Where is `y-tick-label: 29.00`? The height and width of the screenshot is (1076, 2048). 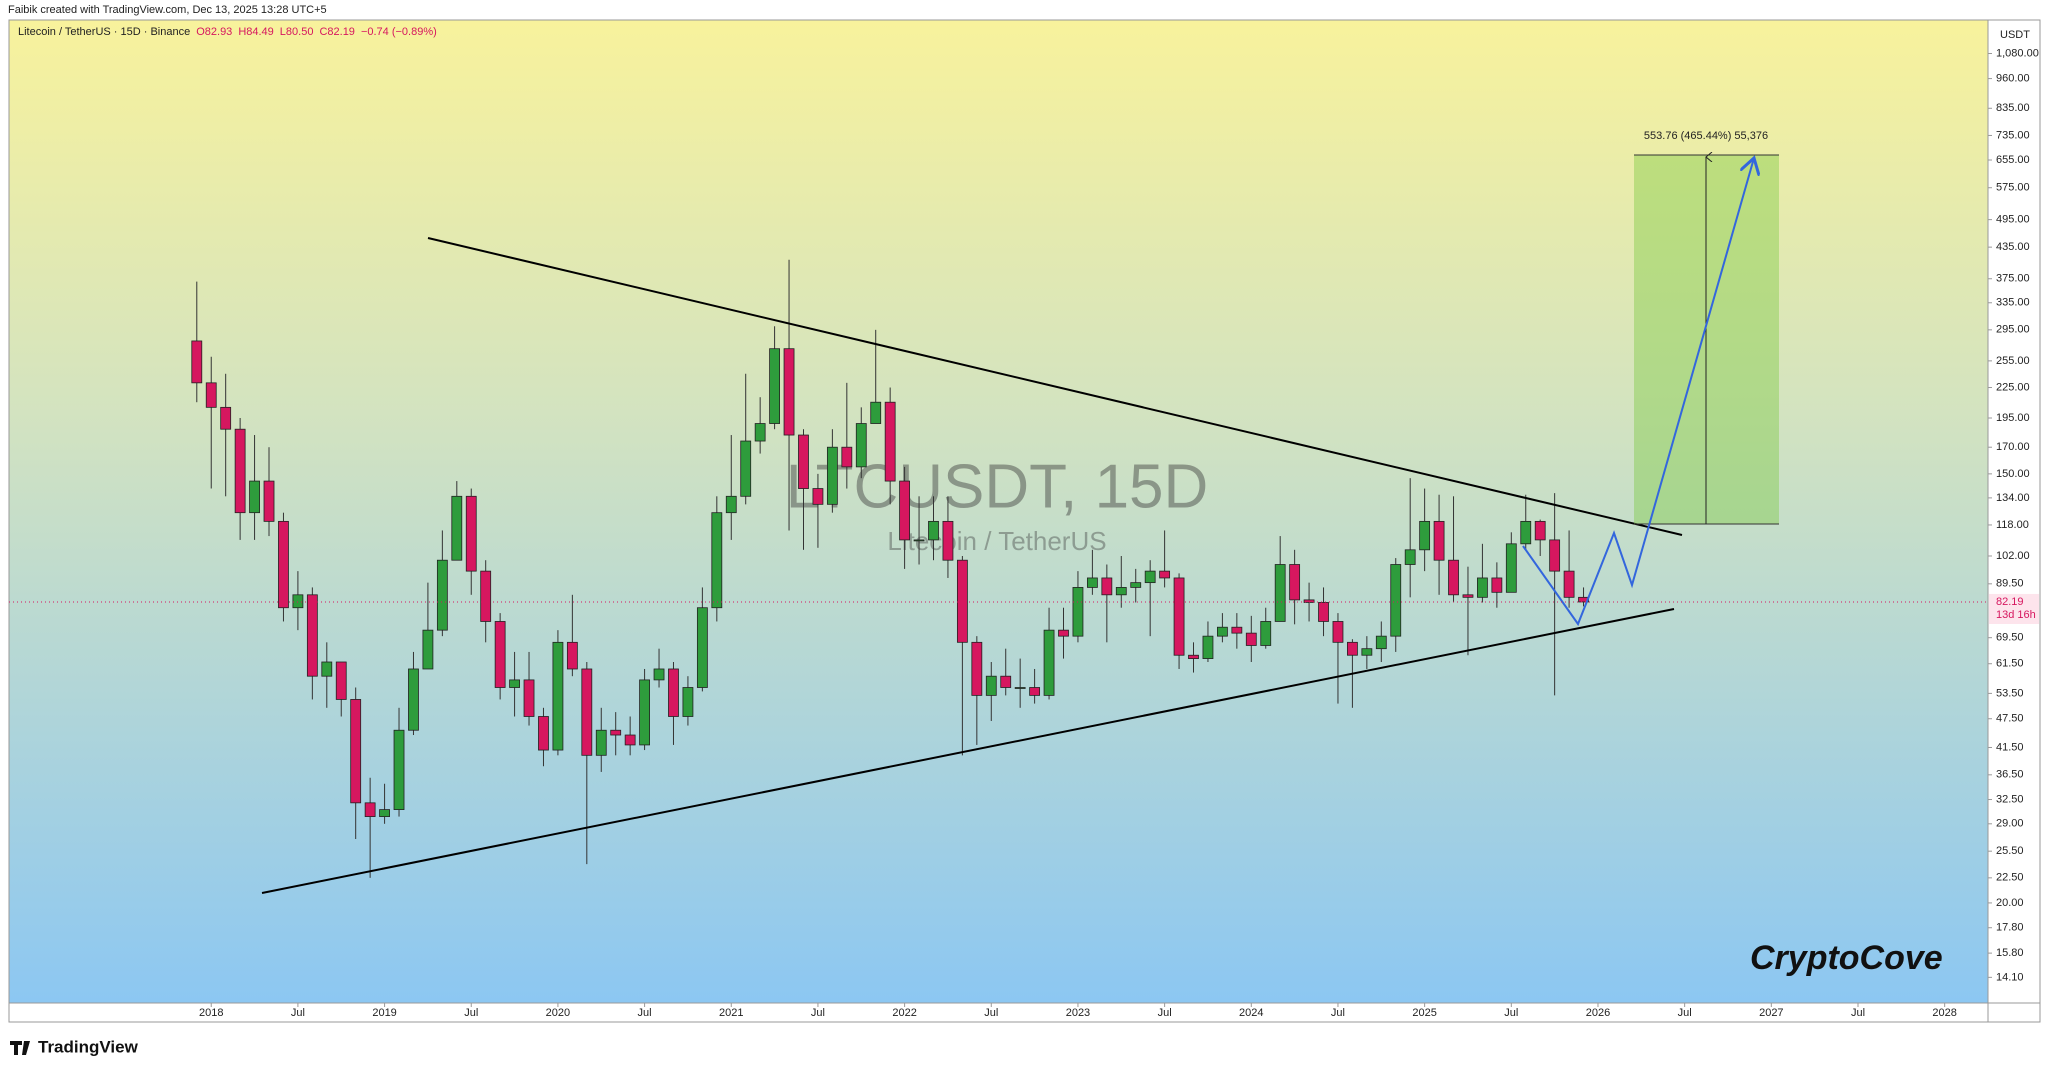
y-tick-label: 29.00 is located at coordinates (2010, 824).